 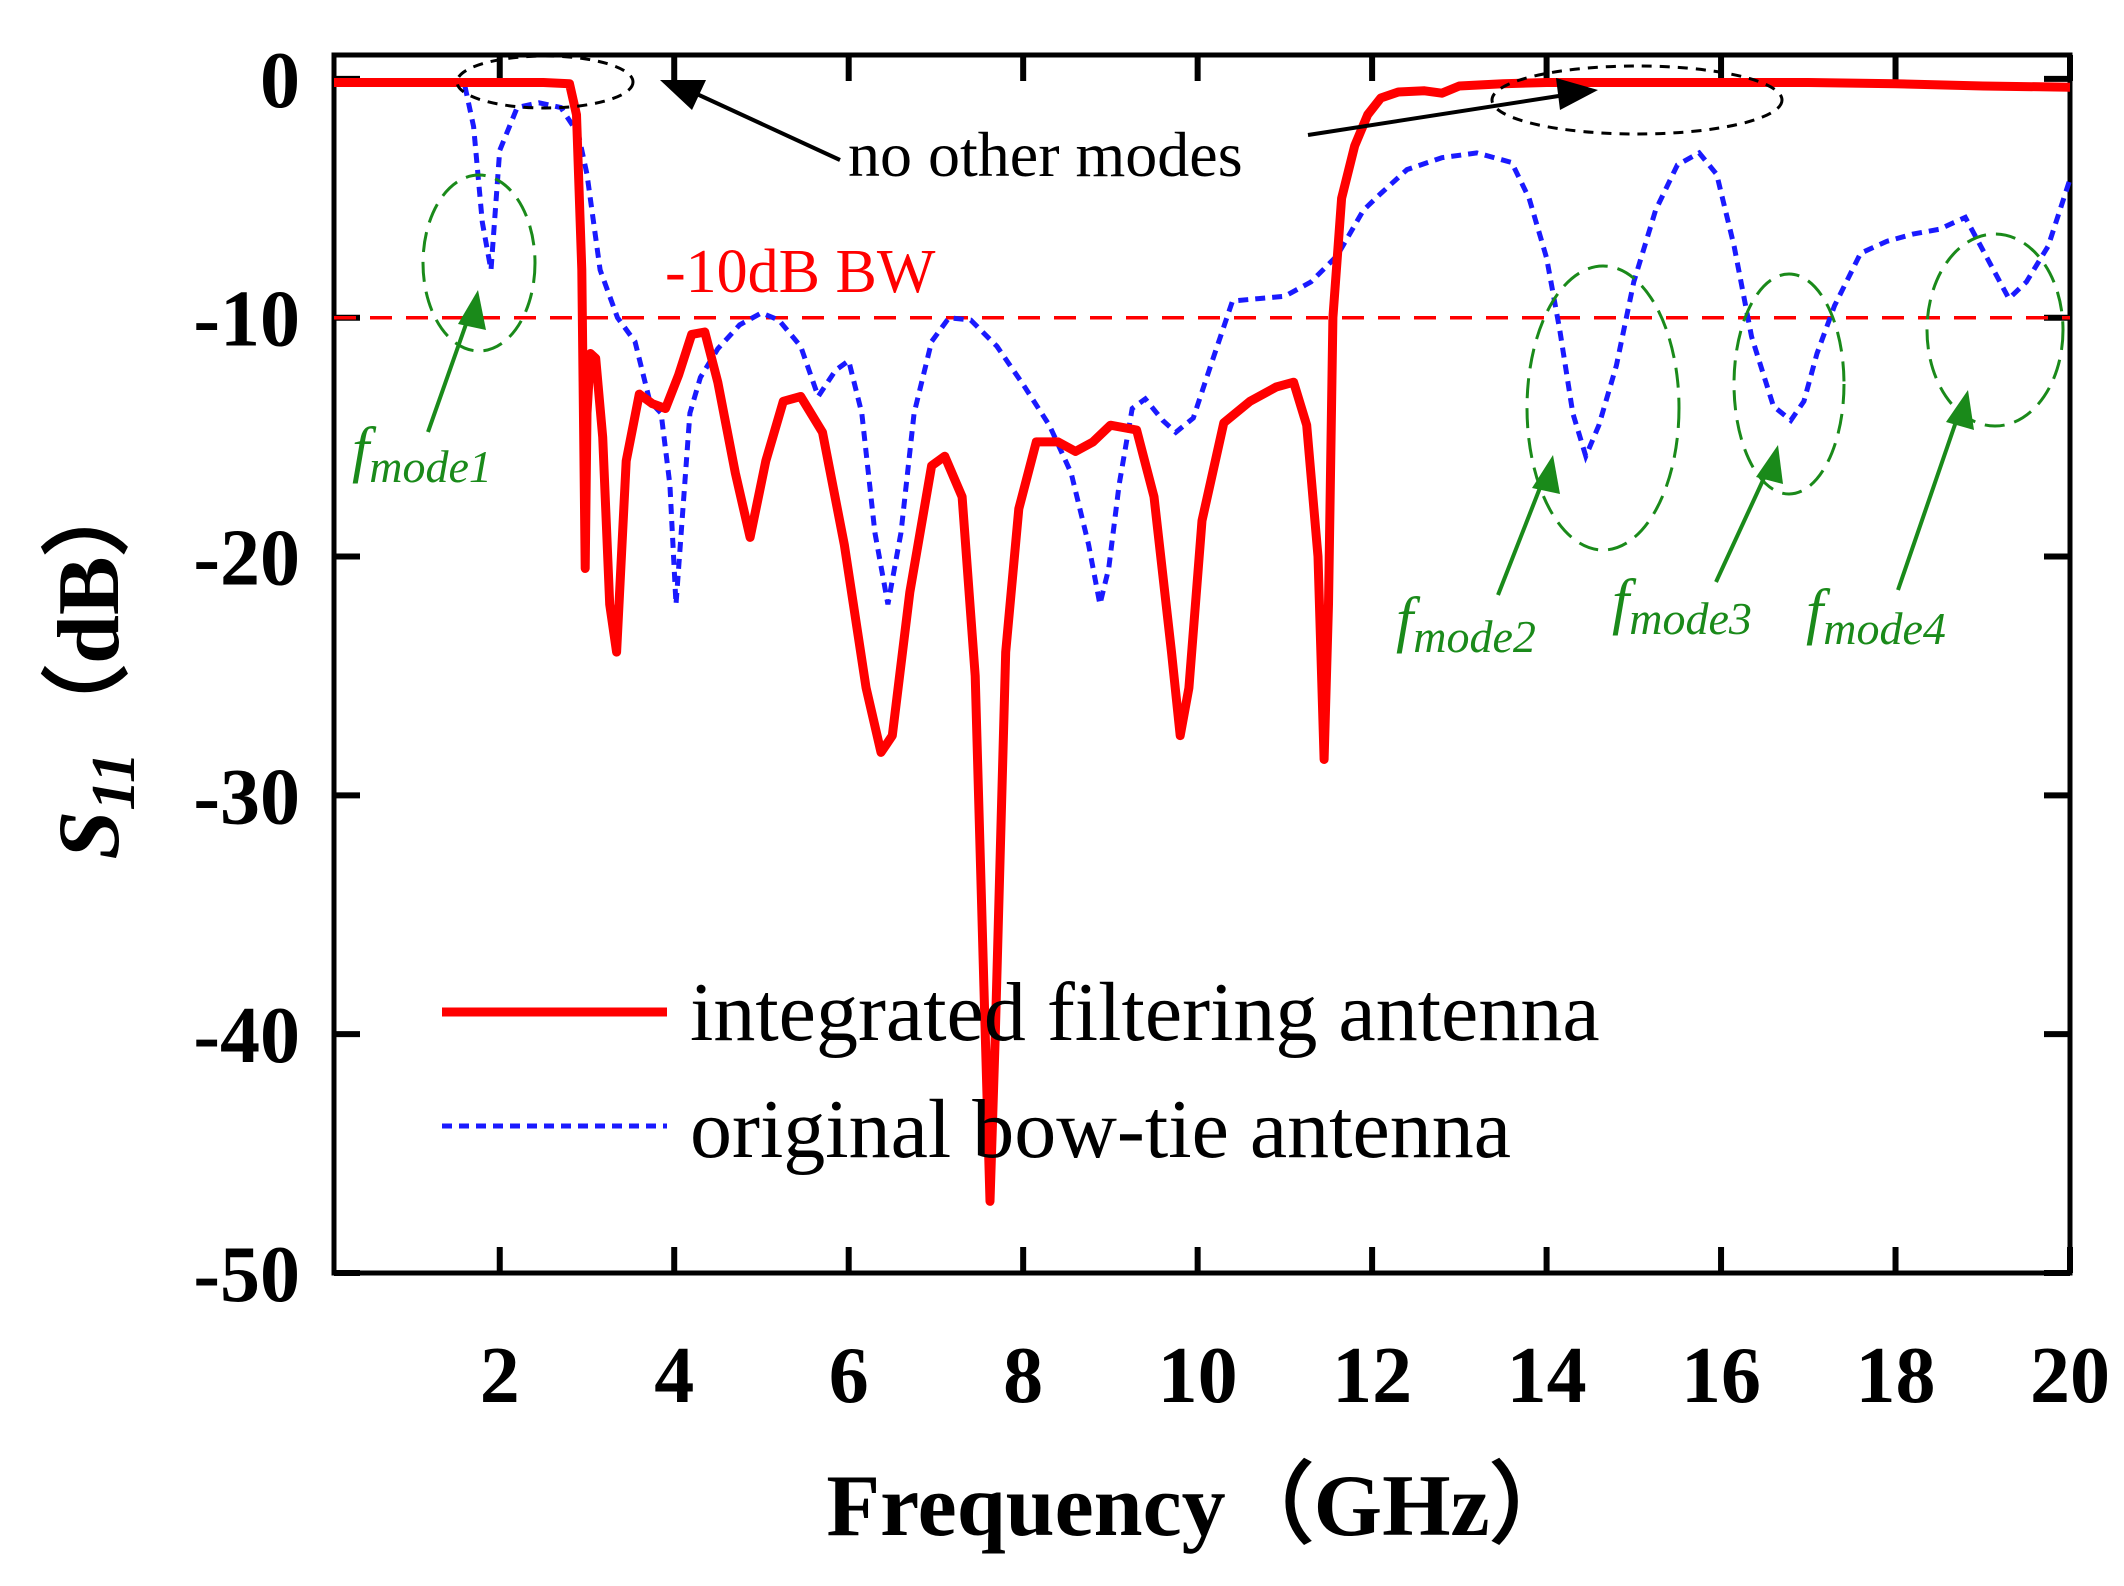 I want to click on mode1-label: fmode1, so click(x=422, y=454).